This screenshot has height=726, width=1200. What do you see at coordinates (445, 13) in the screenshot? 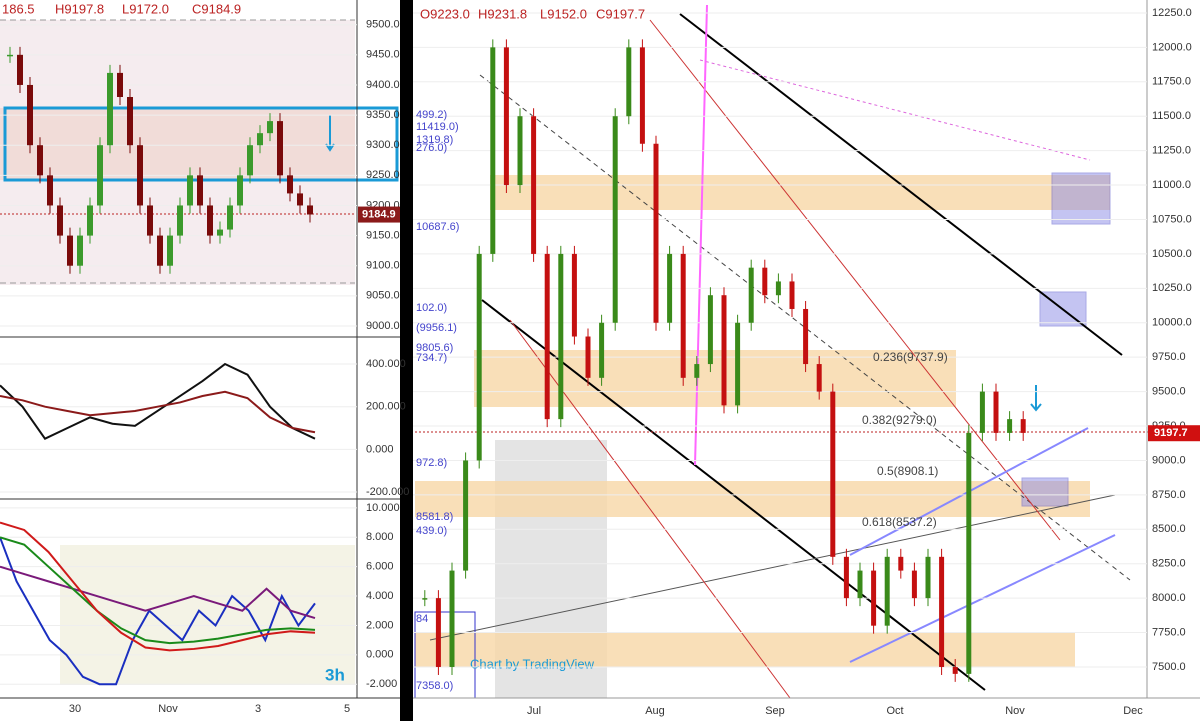
I see `ohlc: O9223.0` at bounding box center [445, 13].